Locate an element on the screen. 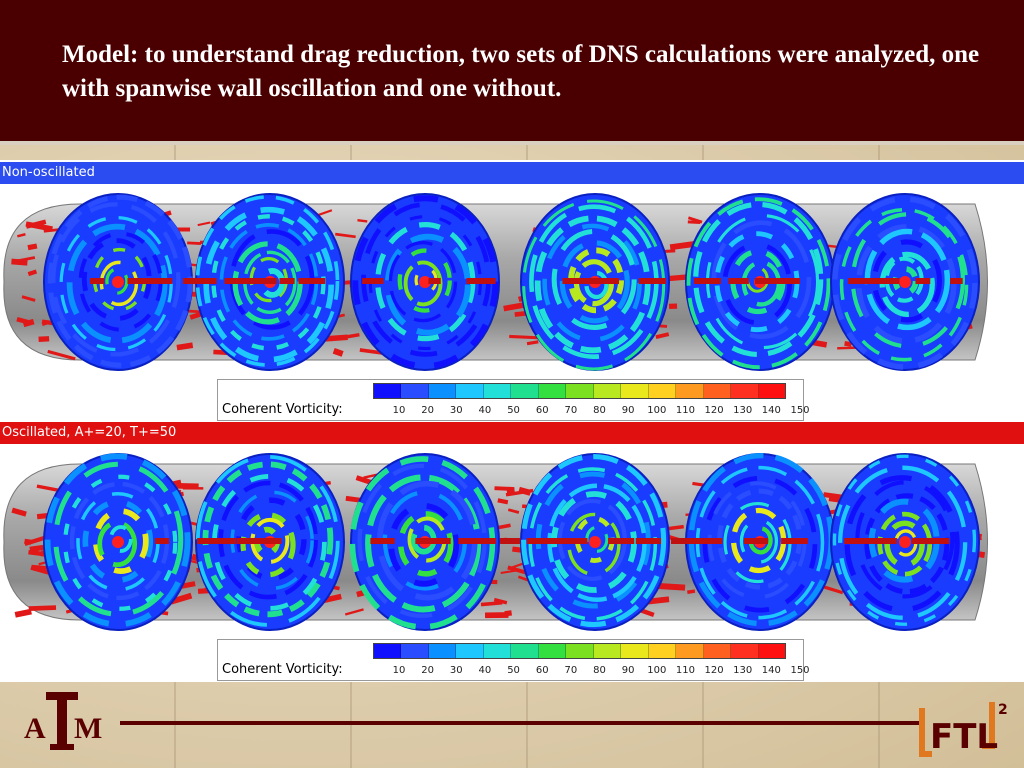  ftl-logo: FTL 2 is located at coordinates (963, 729).